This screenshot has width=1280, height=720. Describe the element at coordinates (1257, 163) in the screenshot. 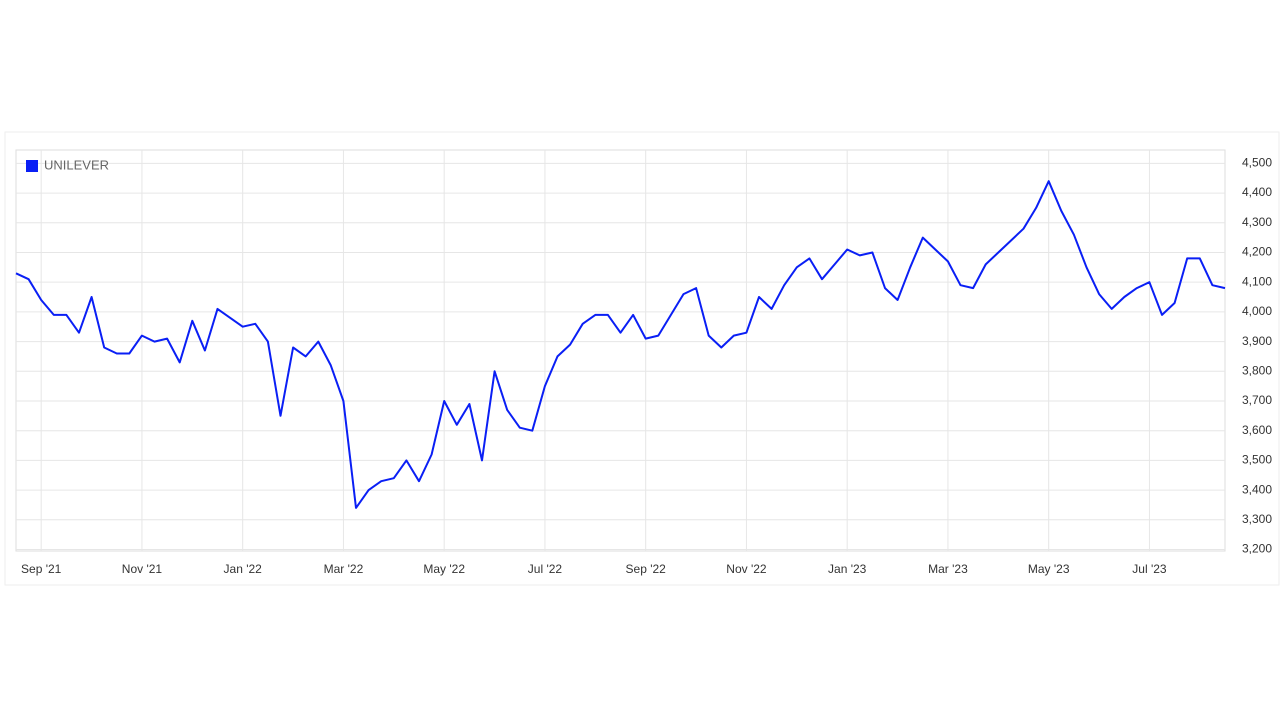

I see `y-tick-label: 4,500` at that location.